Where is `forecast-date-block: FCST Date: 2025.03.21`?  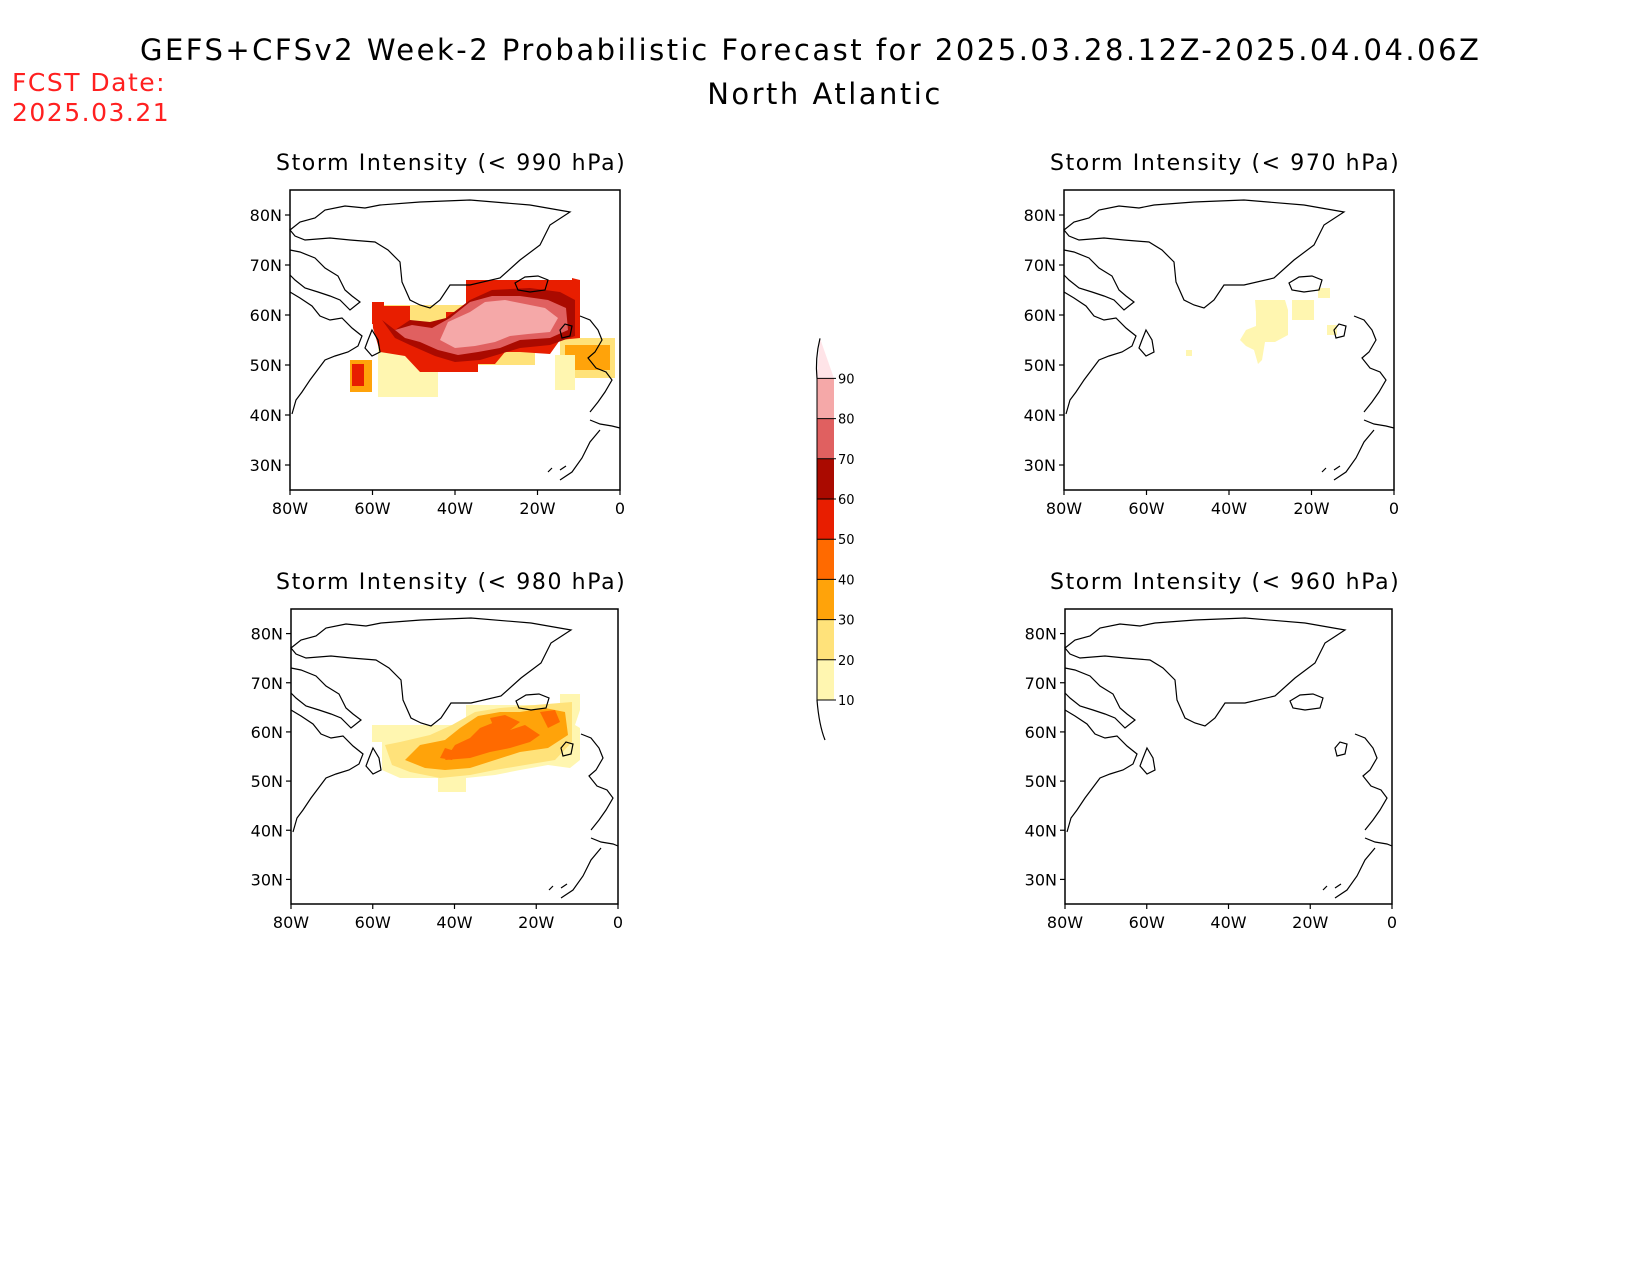 forecast-date-block: FCST Date: 2025.03.21 is located at coordinates (91, 98).